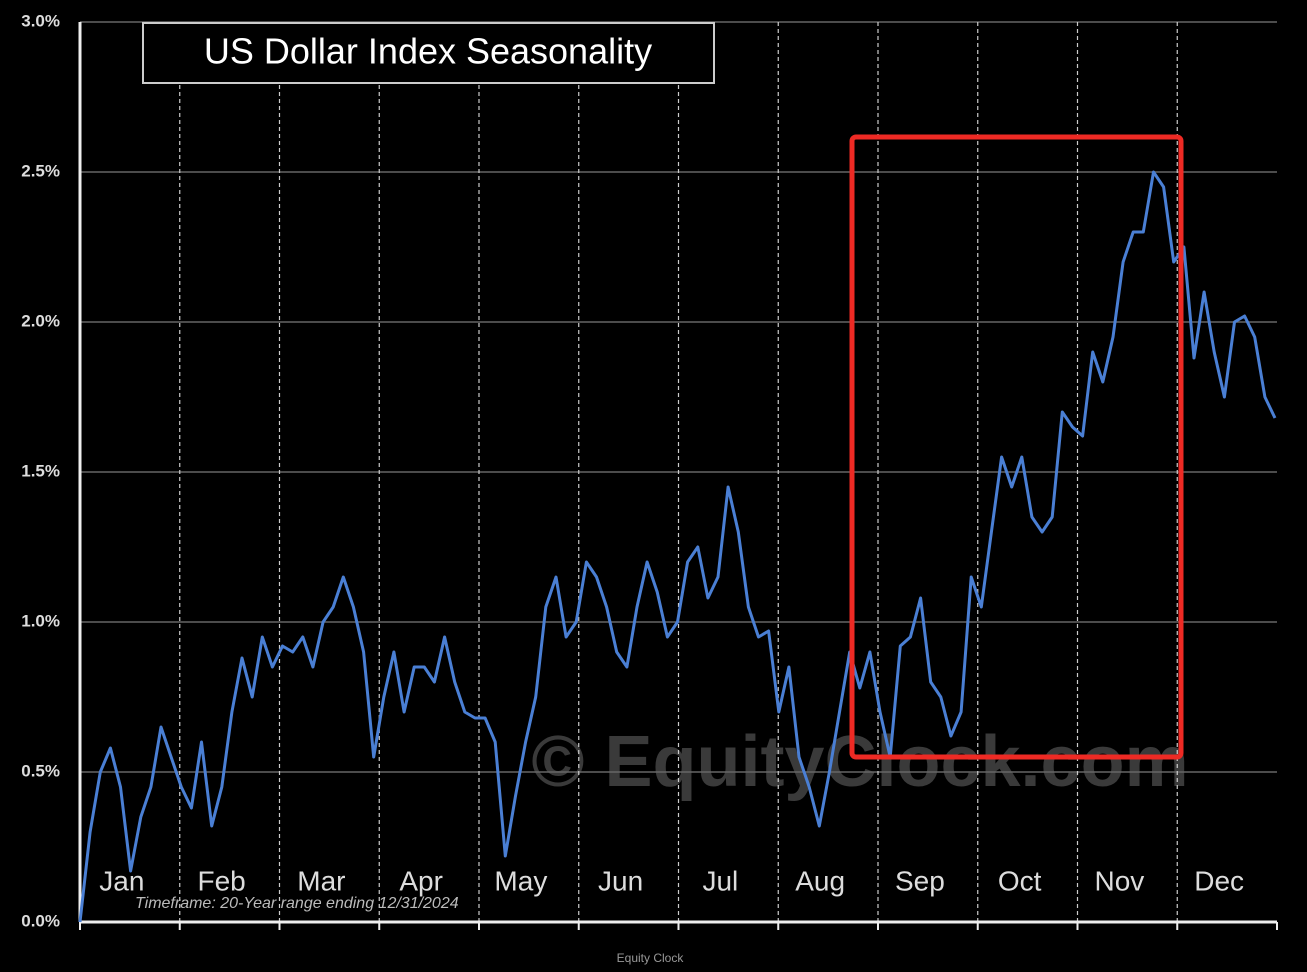  What do you see at coordinates (40, 470) in the screenshot?
I see `y-tick-label: 1.5%` at bounding box center [40, 470].